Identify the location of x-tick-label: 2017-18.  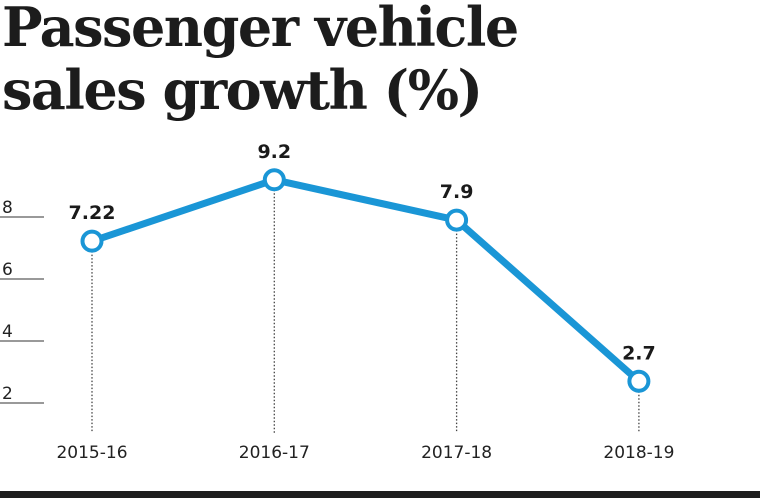
(456, 453).